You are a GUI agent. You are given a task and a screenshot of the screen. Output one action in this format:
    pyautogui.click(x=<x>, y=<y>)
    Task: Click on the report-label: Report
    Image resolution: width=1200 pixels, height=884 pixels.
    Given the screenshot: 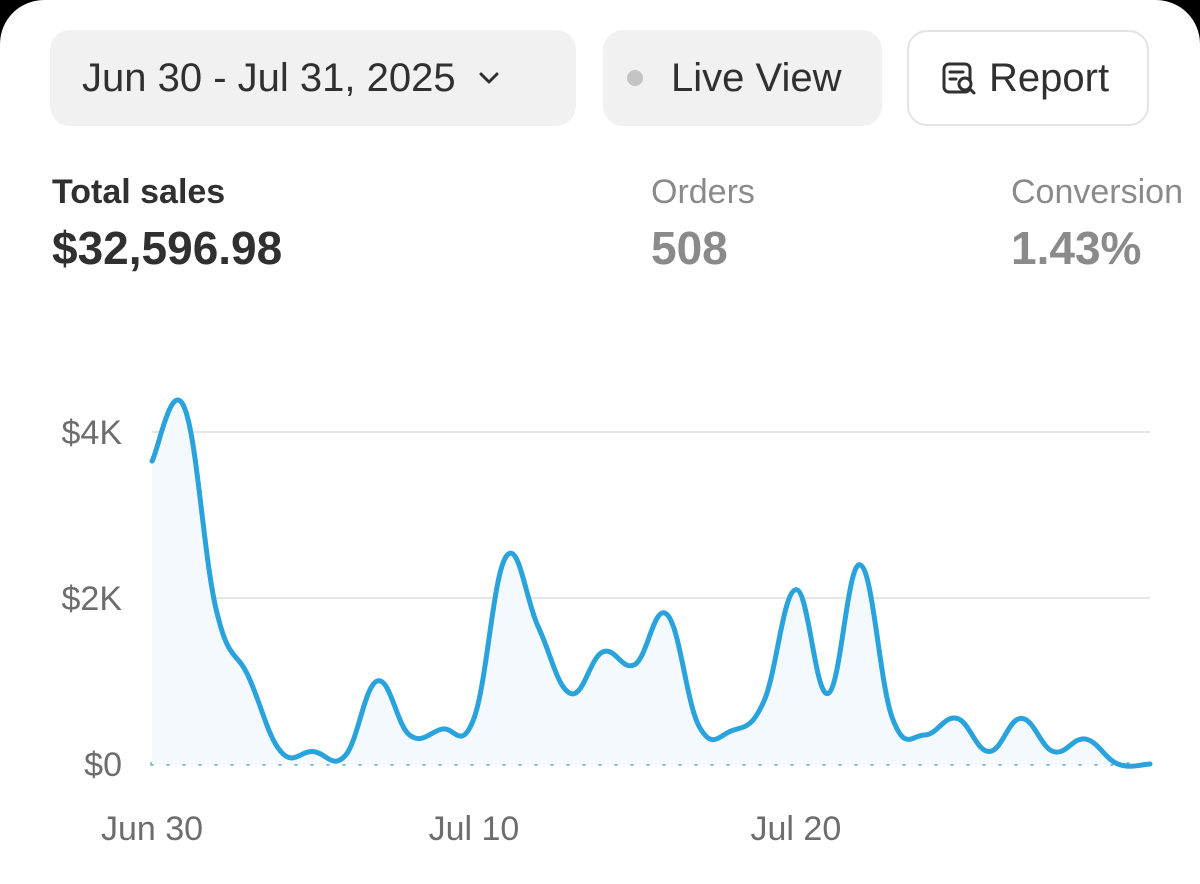 What is the action you would take?
    pyautogui.click(x=1049, y=77)
    